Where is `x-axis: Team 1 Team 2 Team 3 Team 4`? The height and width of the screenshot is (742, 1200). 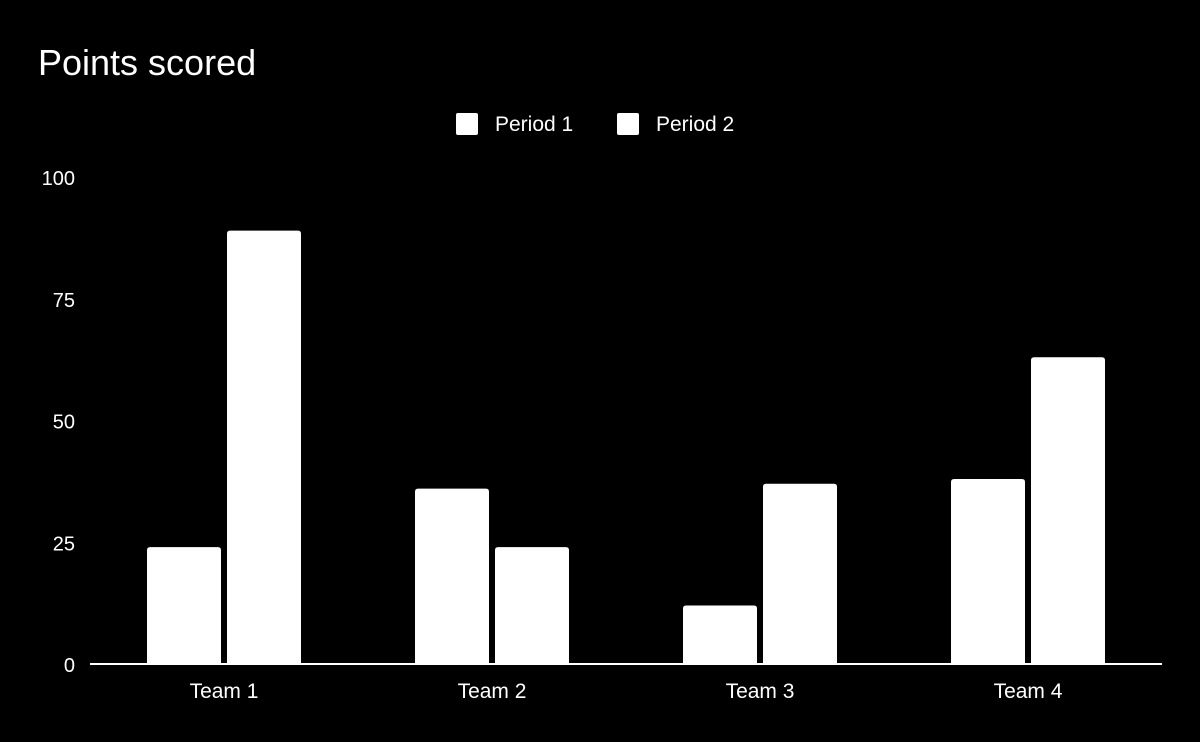
x-axis: Team 1 Team 2 Team 3 Team 4 is located at coordinates (626, 683).